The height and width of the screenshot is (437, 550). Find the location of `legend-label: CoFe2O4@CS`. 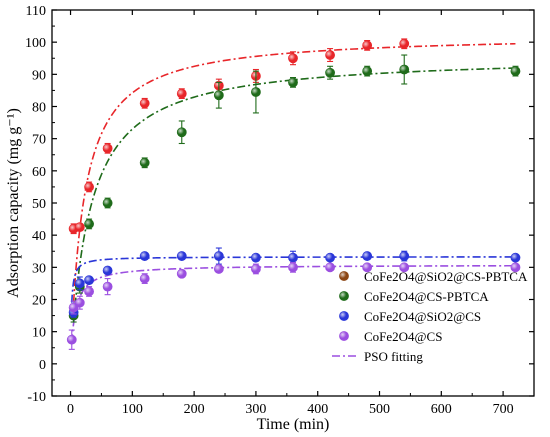

legend-label: CoFe2O4@CS is located at coordinates (403, 336).